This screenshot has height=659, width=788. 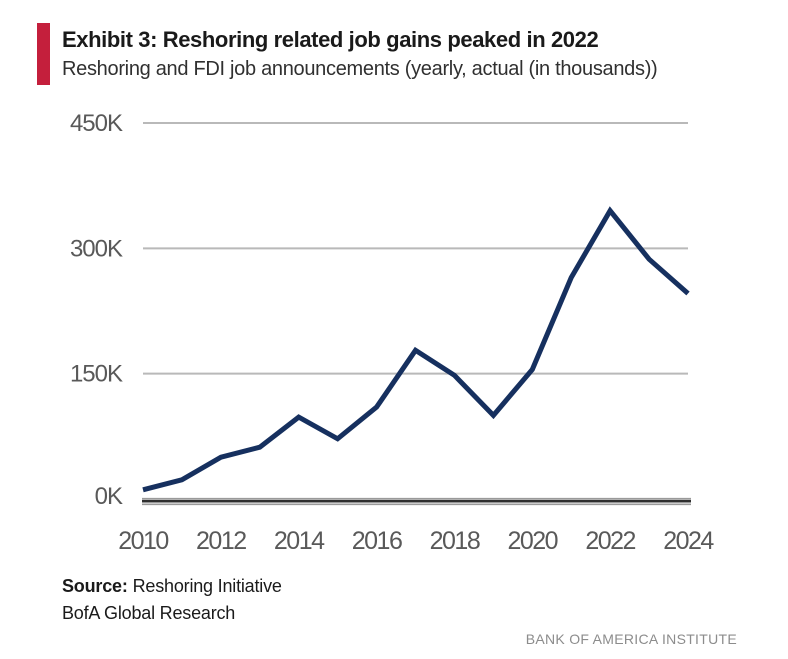 I want to click on source-value: Reshoring Initiative, so click(x=207, y=586).